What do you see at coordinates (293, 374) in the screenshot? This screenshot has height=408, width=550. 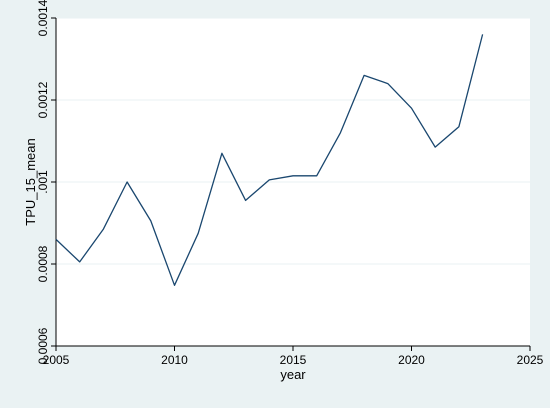 I see `x-axis-title: year` at bounding box center [293, 374].